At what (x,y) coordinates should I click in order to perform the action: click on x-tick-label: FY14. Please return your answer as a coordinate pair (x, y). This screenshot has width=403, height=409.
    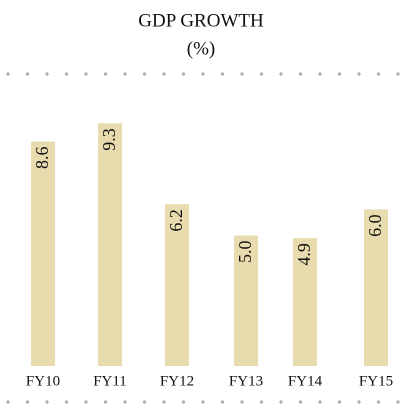
    Looking at the image, I should click on (305, 381).